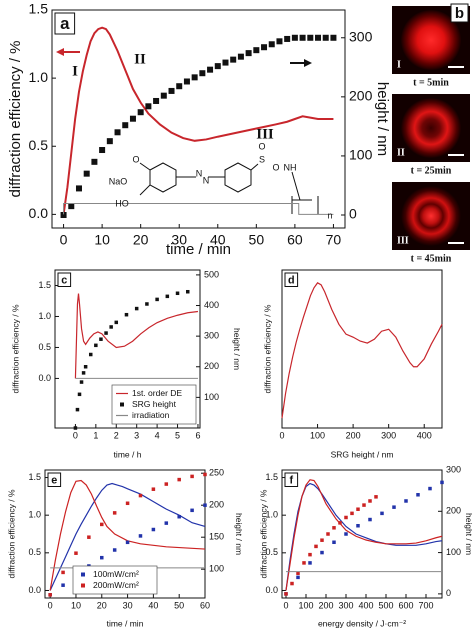  Describe the element at coordinates (34, 590) in the screenshot. I see `y-tick-label: 0.0` at that location.